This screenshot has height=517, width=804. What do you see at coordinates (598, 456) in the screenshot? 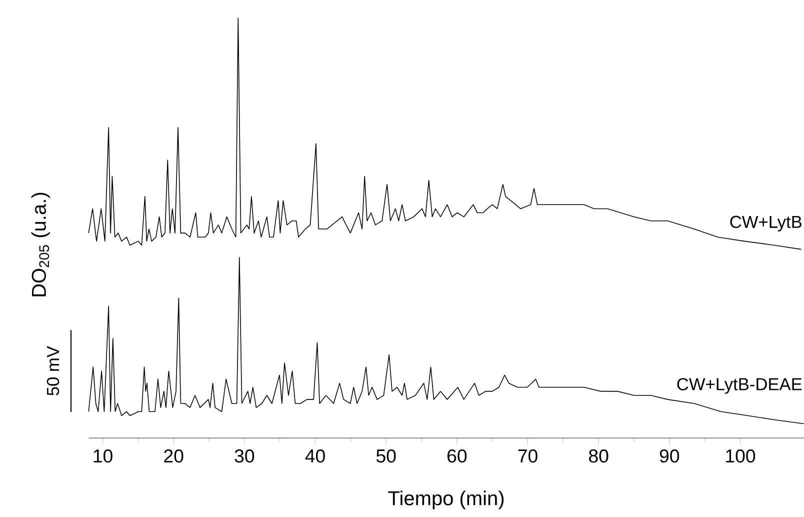
I see `x-tick-label: 80` at bounding box center [598, 456].